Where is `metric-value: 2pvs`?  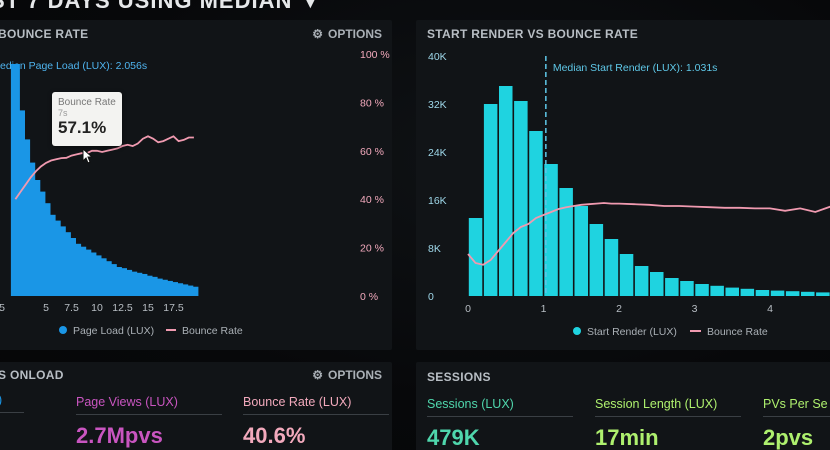 metric-value: 2pvs is located at coordinates (788, 437).